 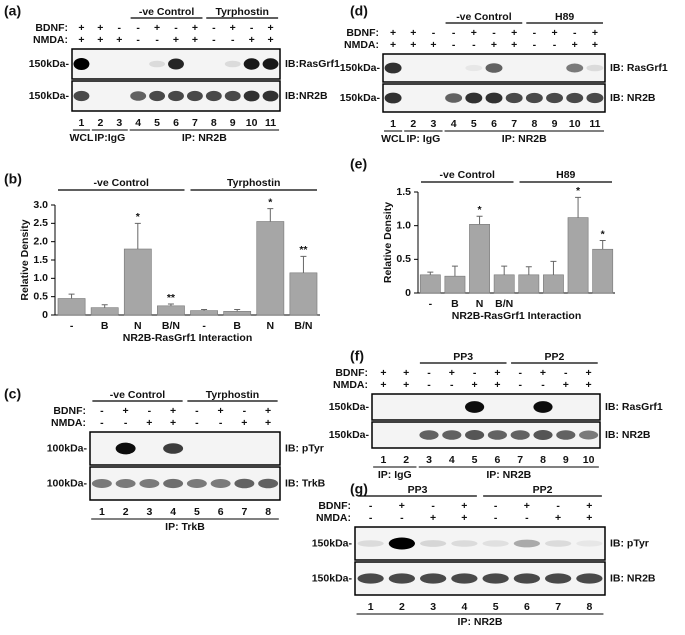 I want to click on y-tick-label: 0, so click(x=45, y=315).